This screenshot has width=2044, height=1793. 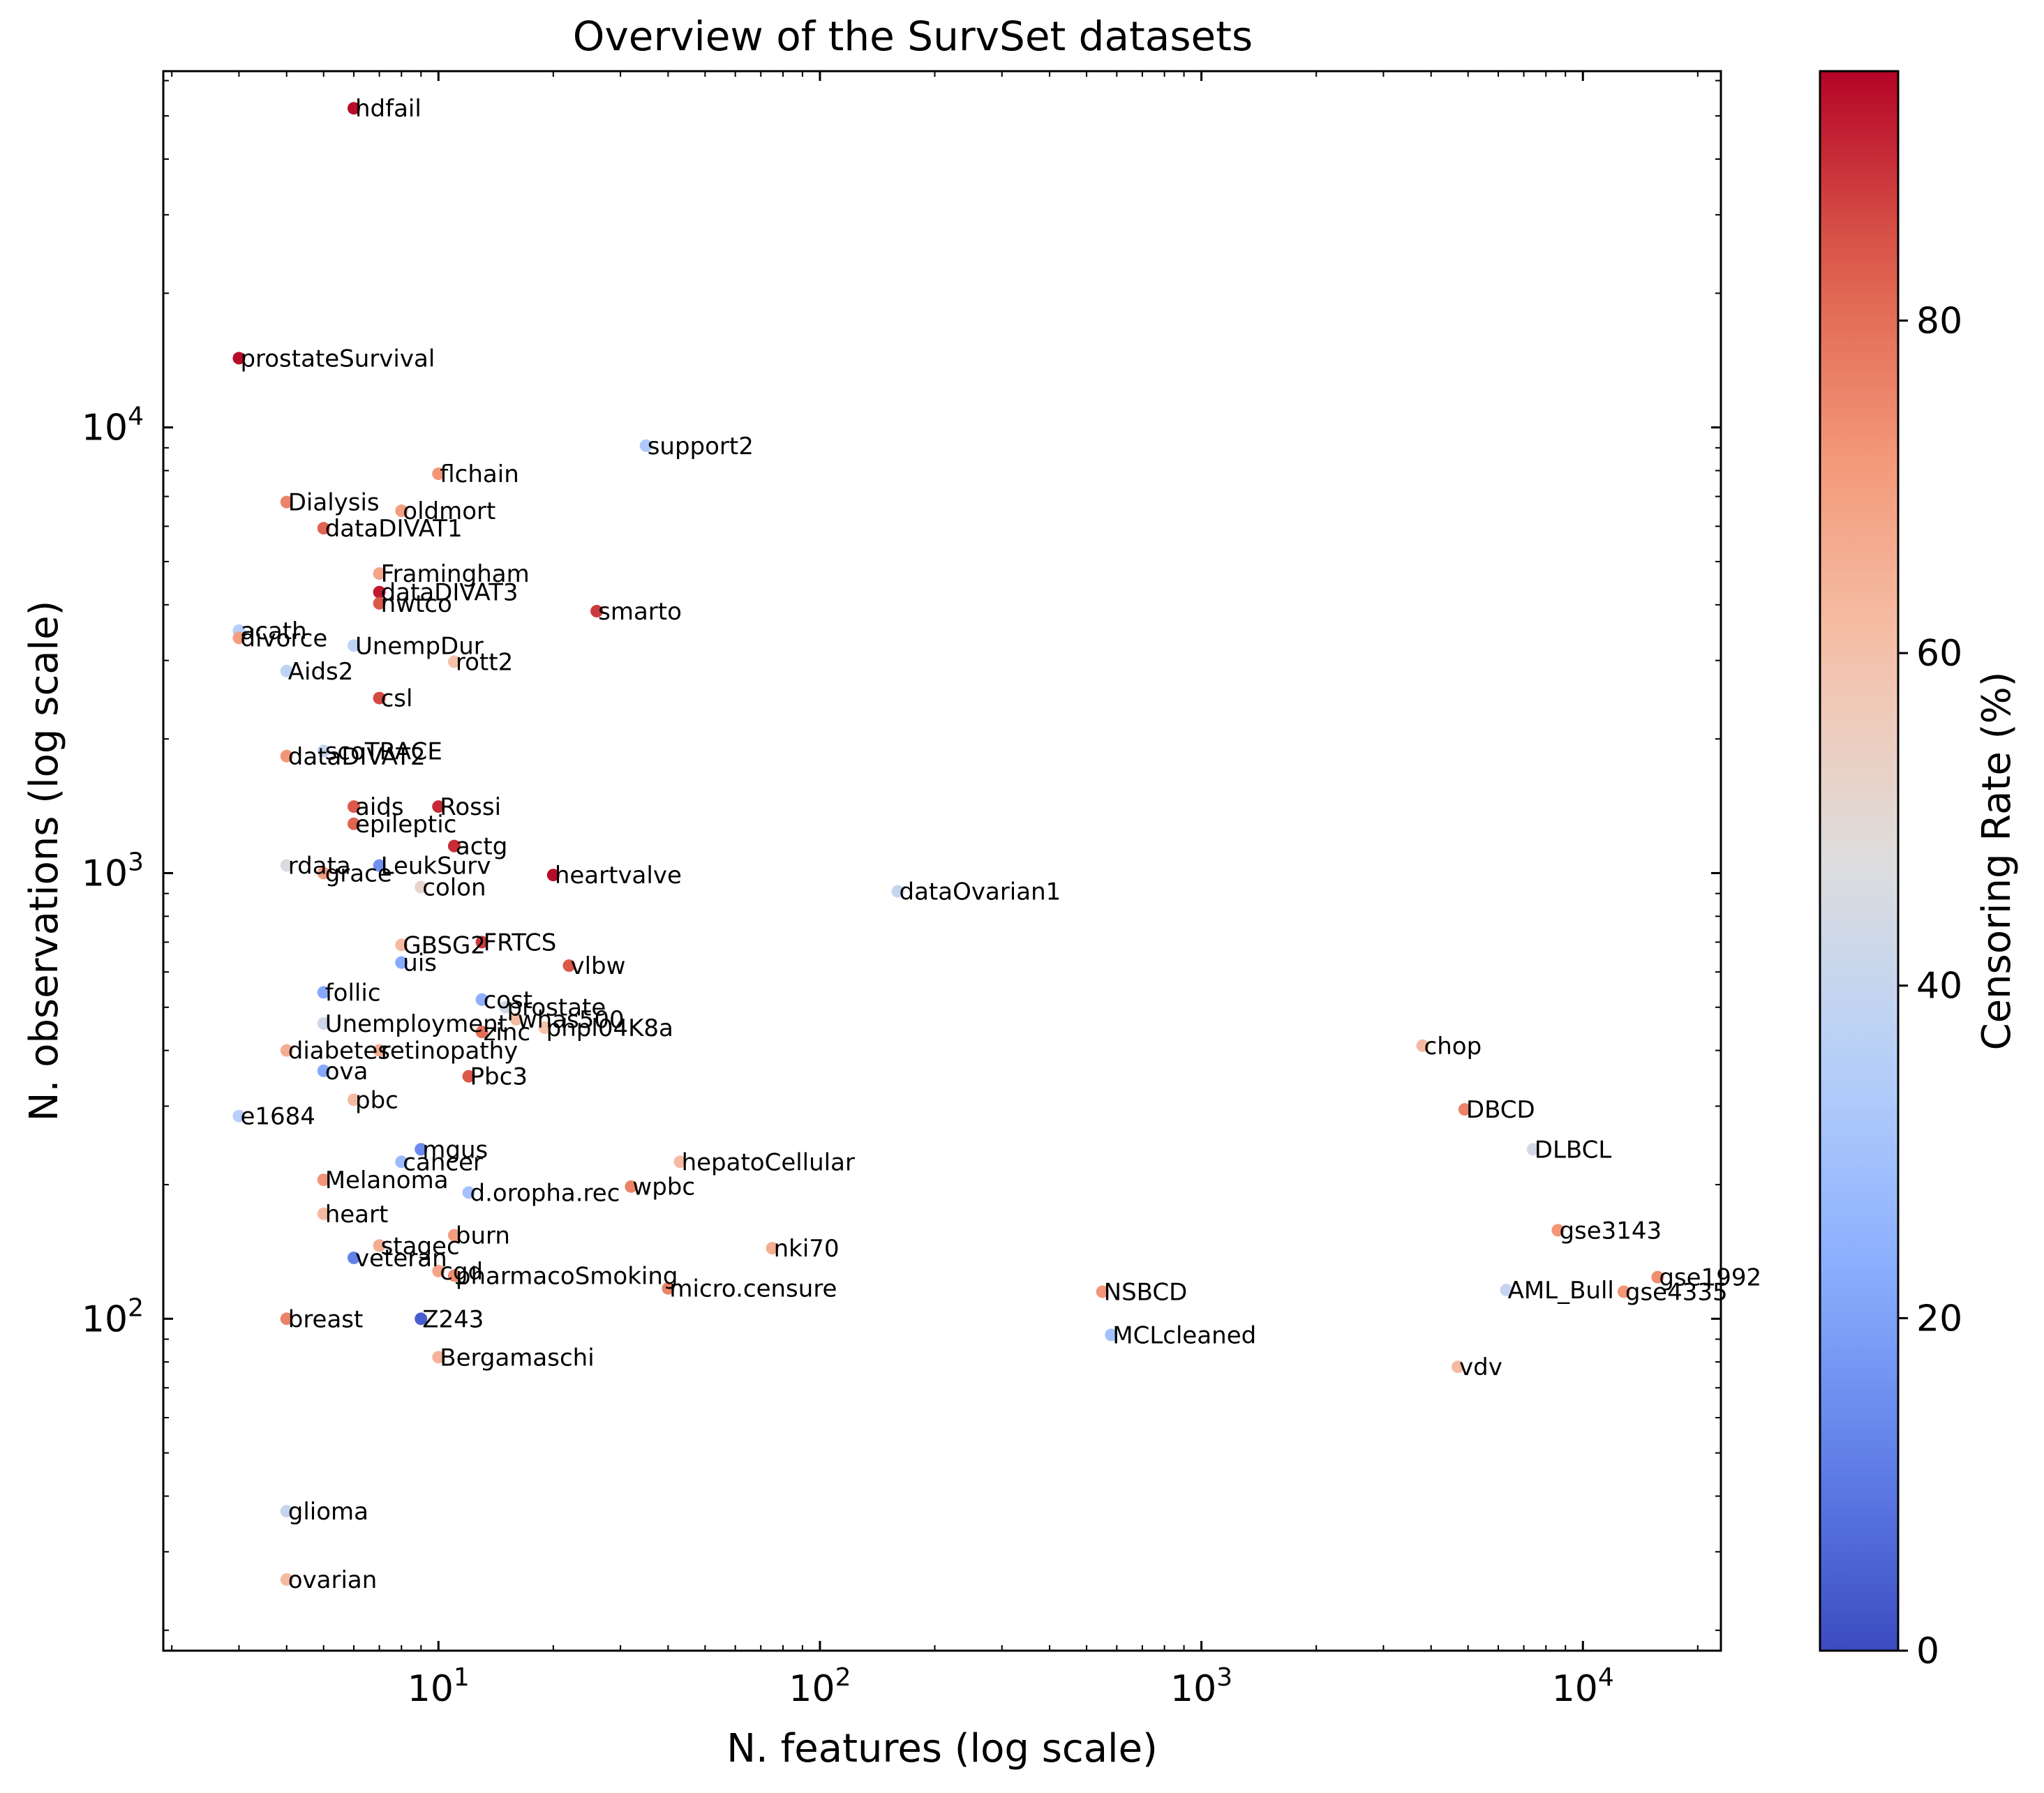 I want to click on point-label: heartvalve, so click(x=618, y=876).